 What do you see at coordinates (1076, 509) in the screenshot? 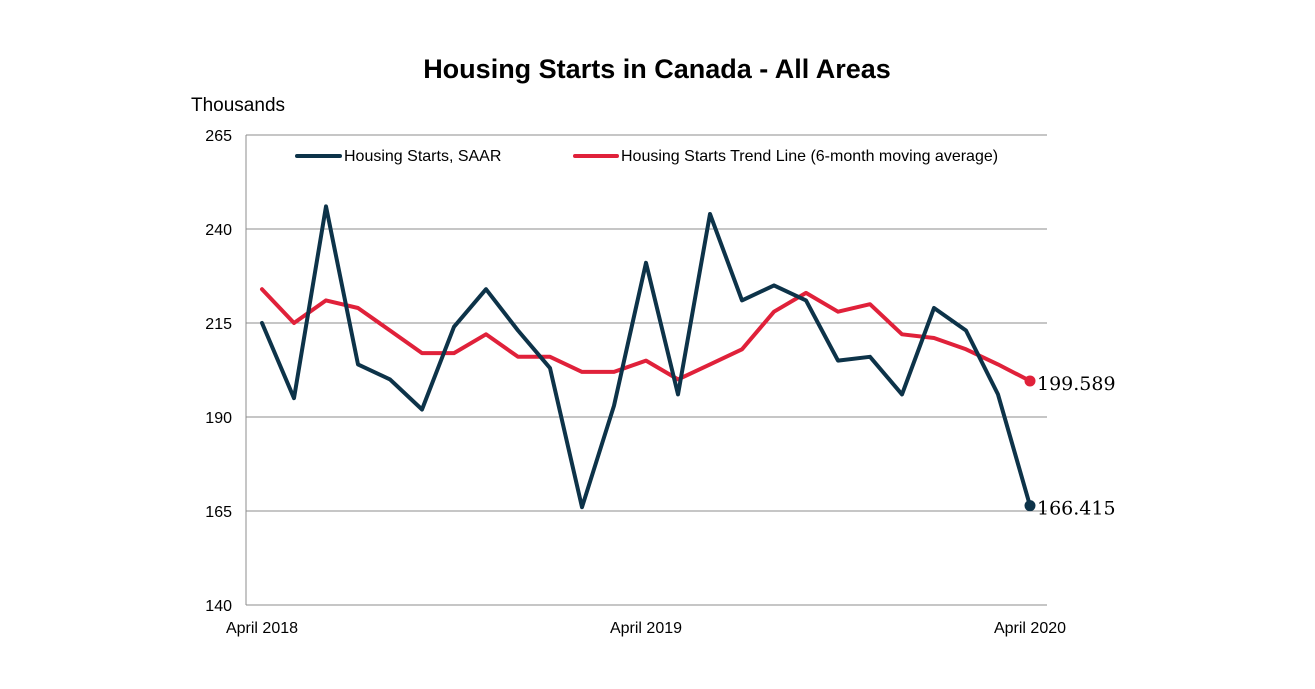
I see `end-label-housing-starts: 166.415` at bounding box center [1076, 509].